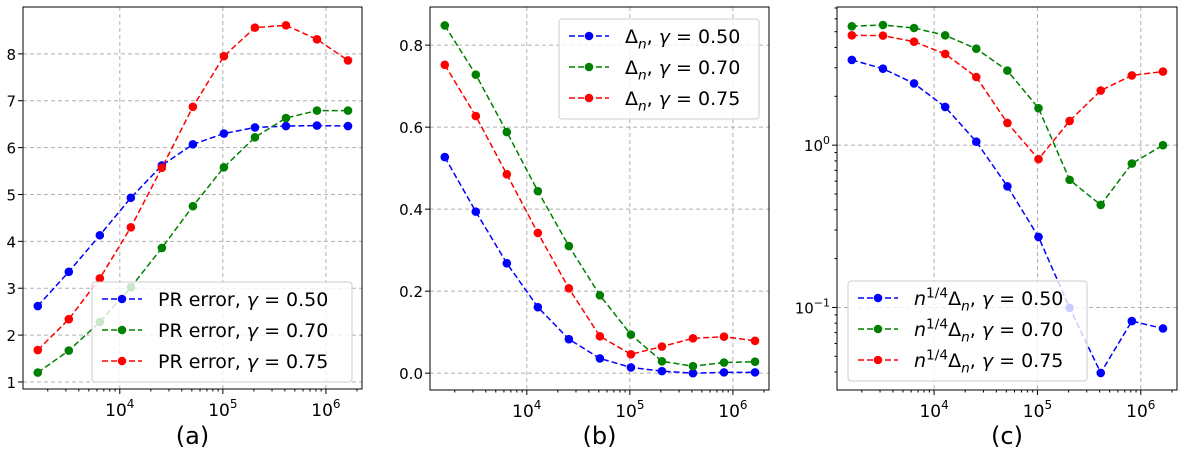 This screenshot has width=1179, height=457. Describe the element at coordinates (11, 289) in the screenshot. I see `y-tick-label: 3` at that location.